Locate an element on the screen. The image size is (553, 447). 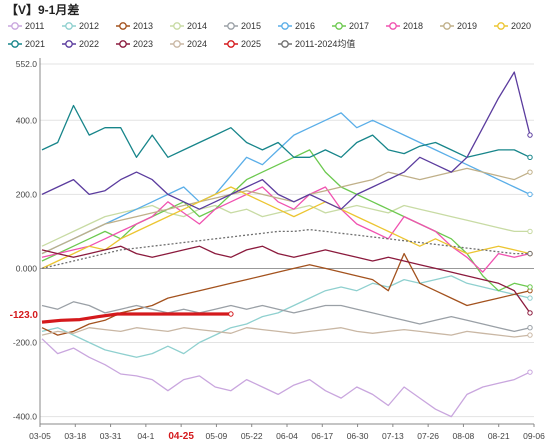
legend-label: 2018 is located at coordinates (413, 26).